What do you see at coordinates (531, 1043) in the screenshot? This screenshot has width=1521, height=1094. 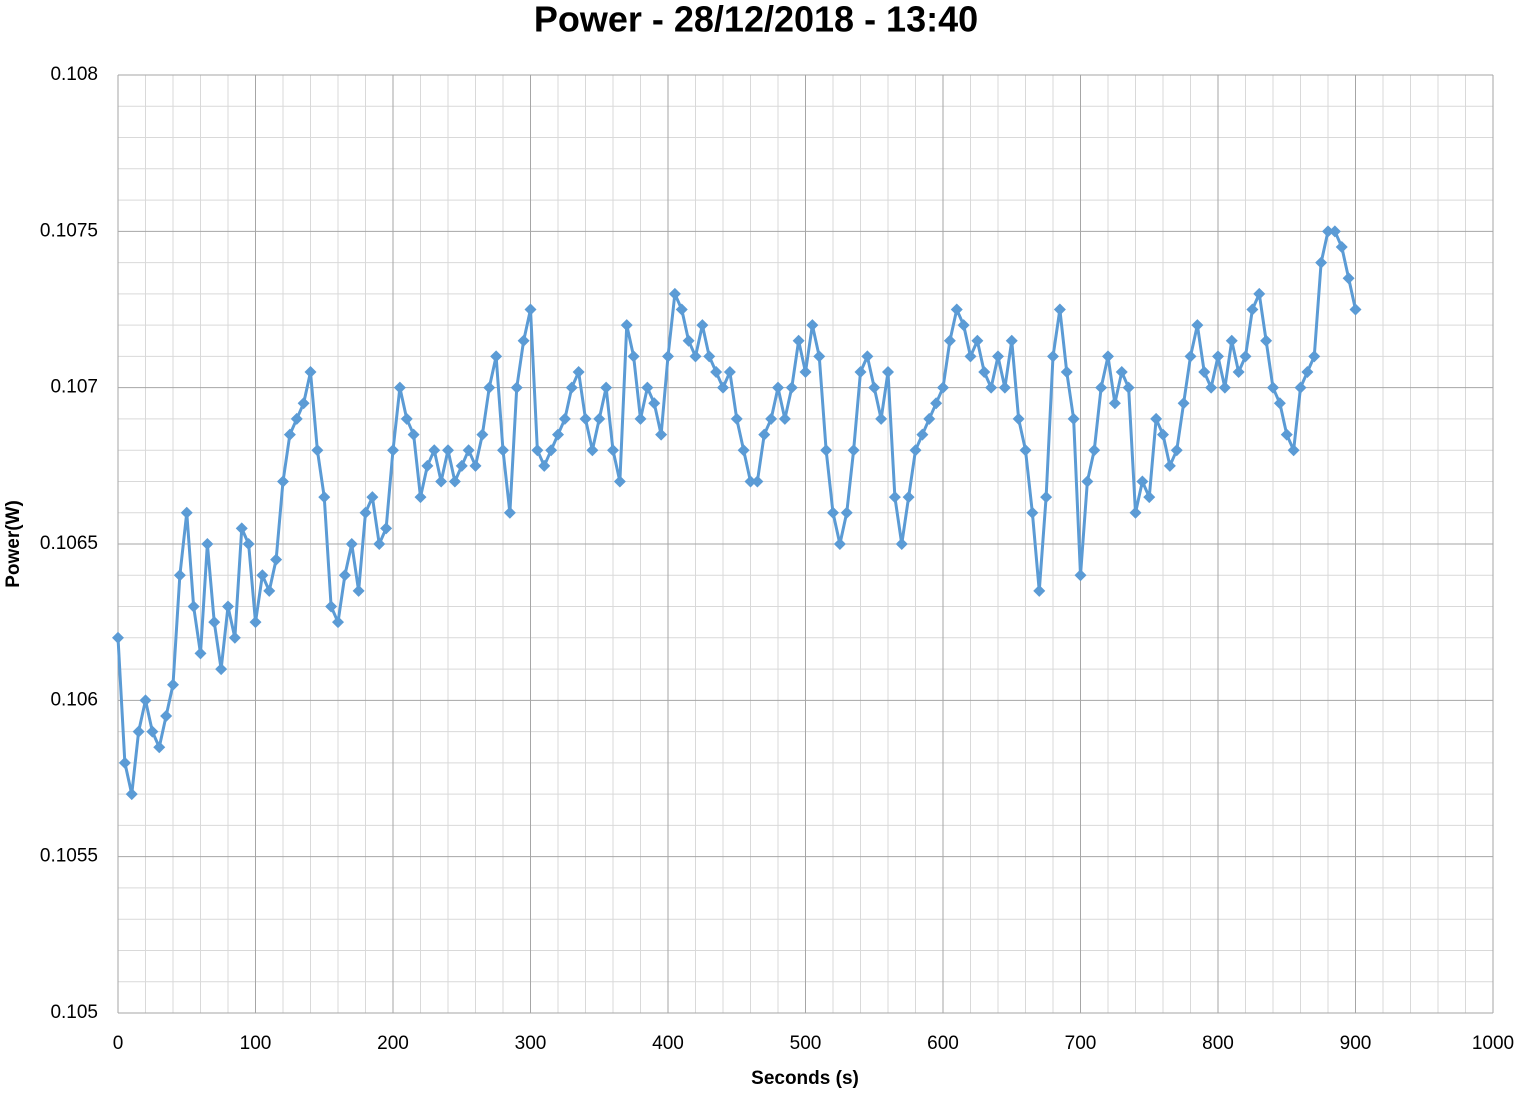 I see `x-tick-label: 300` at bounding box center [531, 1043].